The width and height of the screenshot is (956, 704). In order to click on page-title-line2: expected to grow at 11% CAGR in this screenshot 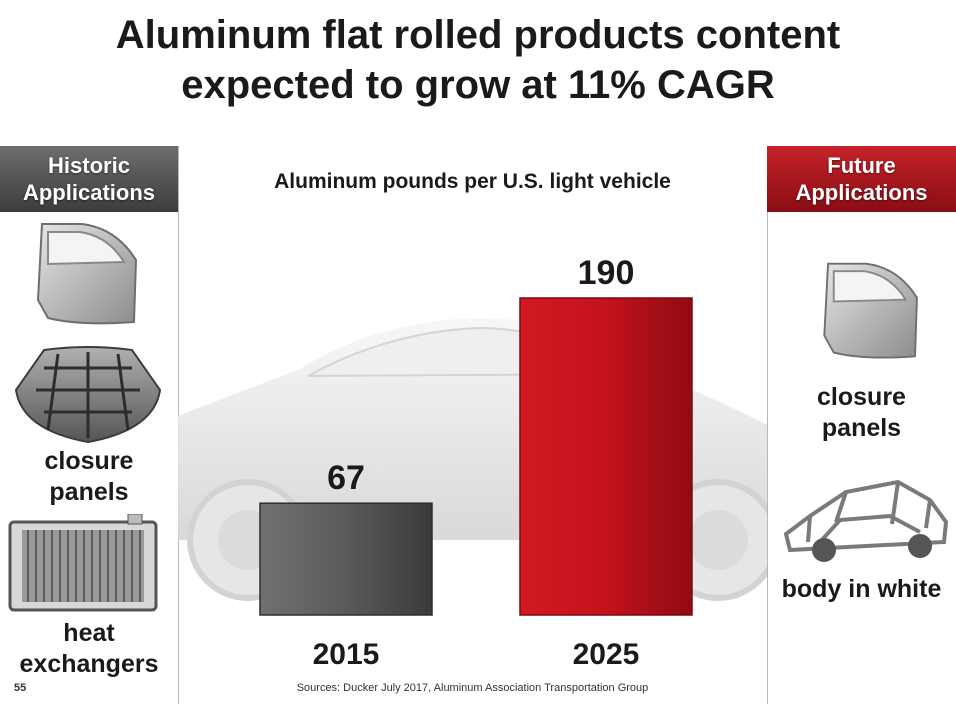, I will do `click(478, 85)`.